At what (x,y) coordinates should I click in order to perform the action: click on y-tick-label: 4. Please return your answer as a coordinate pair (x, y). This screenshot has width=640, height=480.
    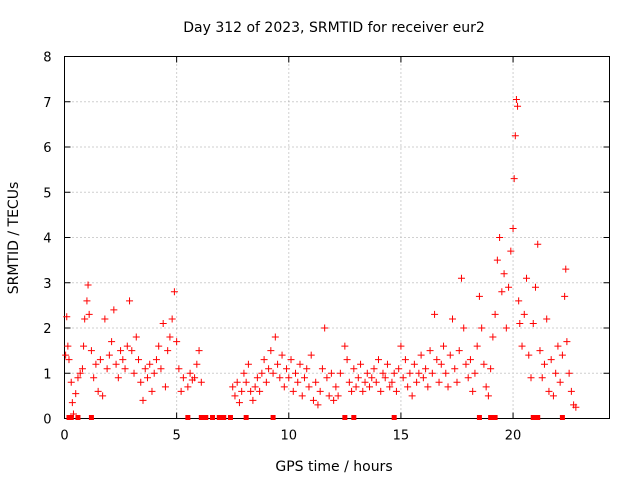
    Looking at the image, I should click on (47, 239).